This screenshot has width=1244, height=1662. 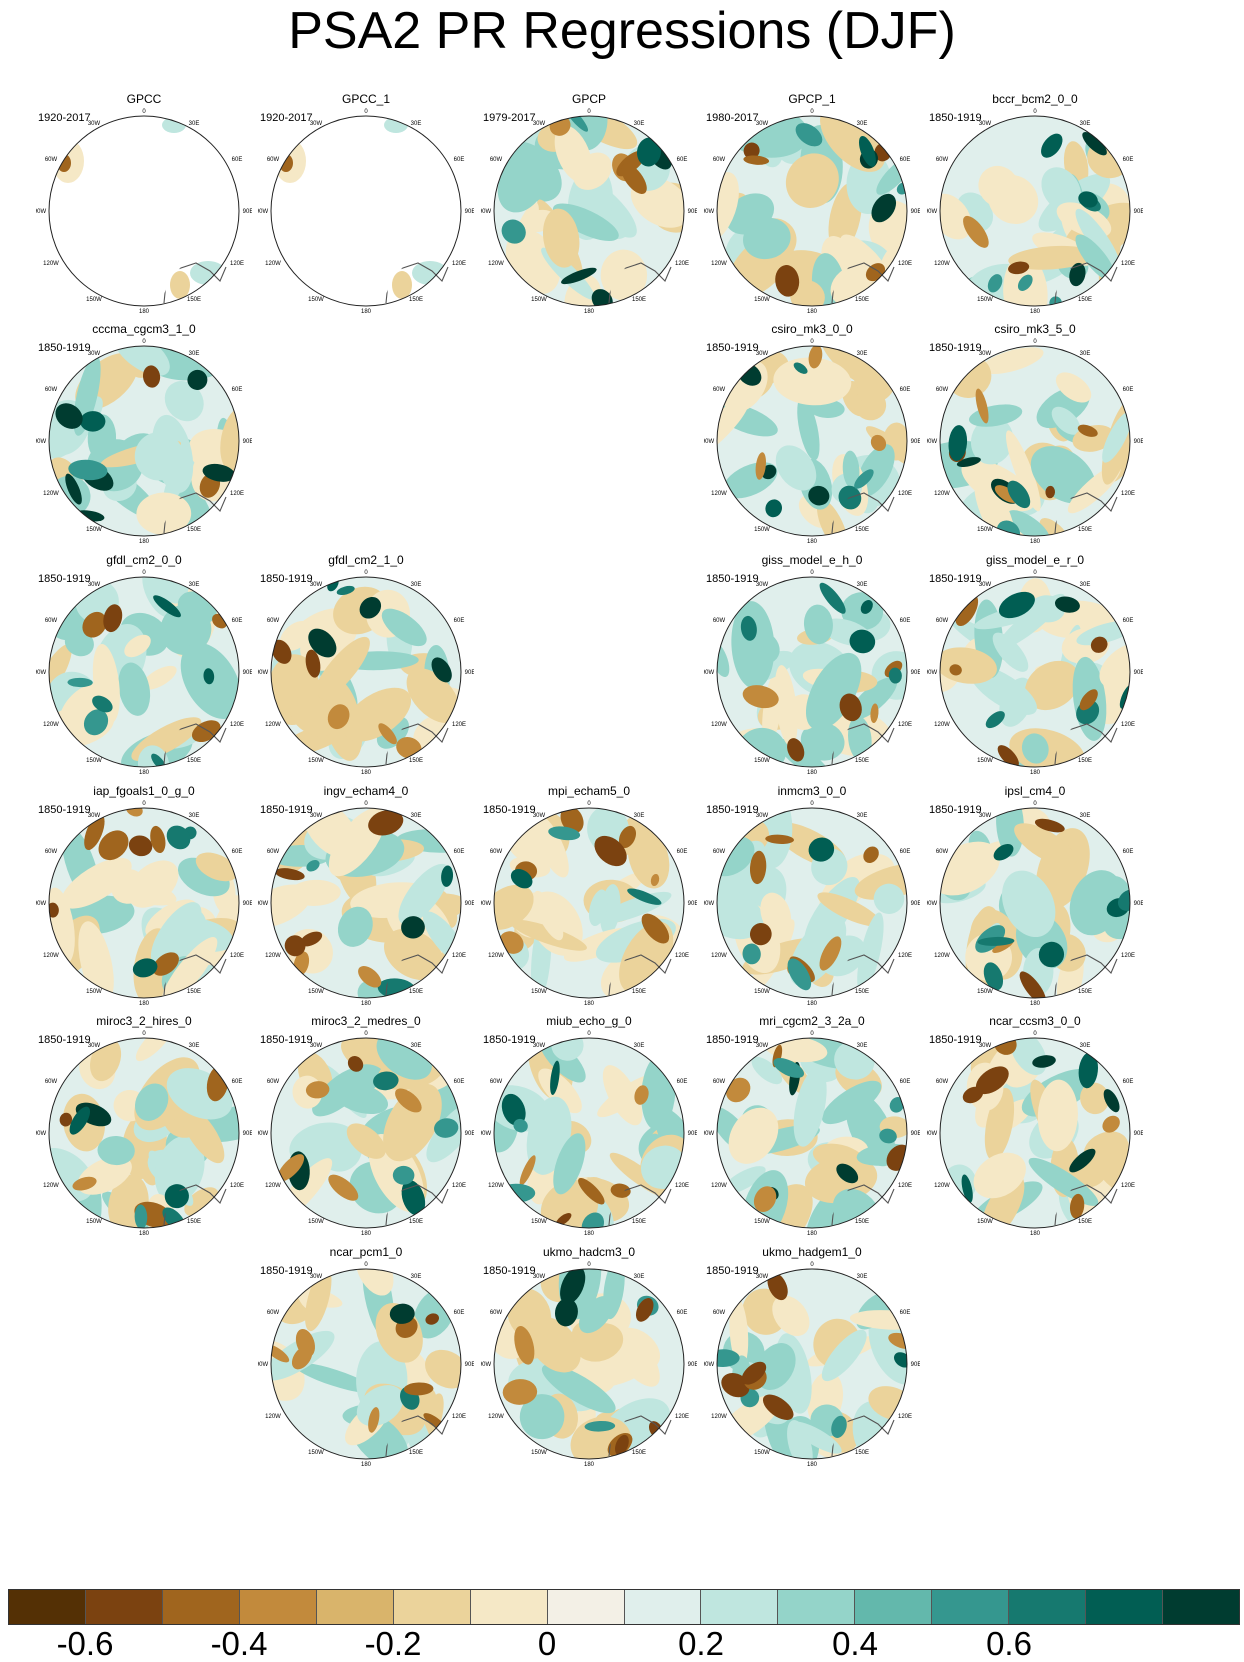 What do you see at coordinates (144, 791) in the screenshot?
I see `panel-title: iap_fgoals1_0_g_0` at bounding box center [144, 791].